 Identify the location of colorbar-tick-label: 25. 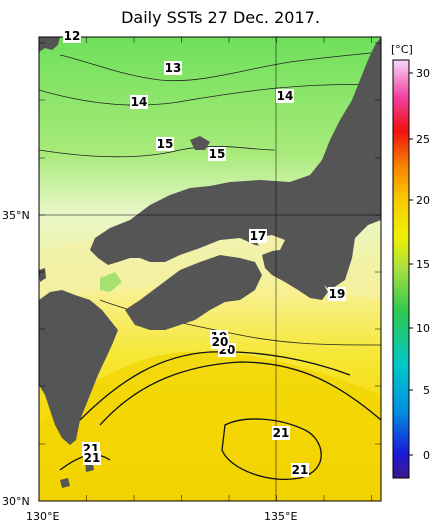
(423, 139).